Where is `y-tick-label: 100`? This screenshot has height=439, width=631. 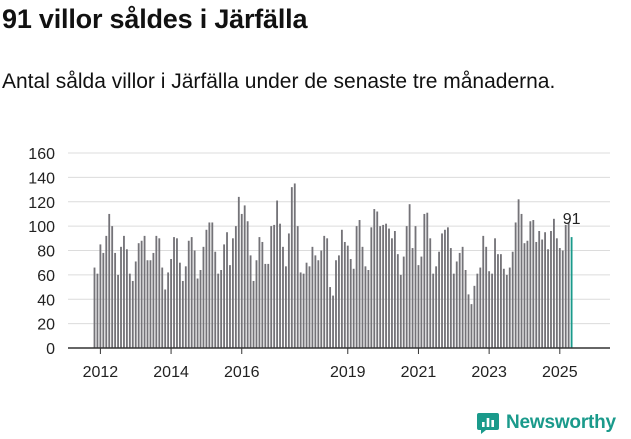 y-tick-label: 100 is located at coordinates (41, 227).